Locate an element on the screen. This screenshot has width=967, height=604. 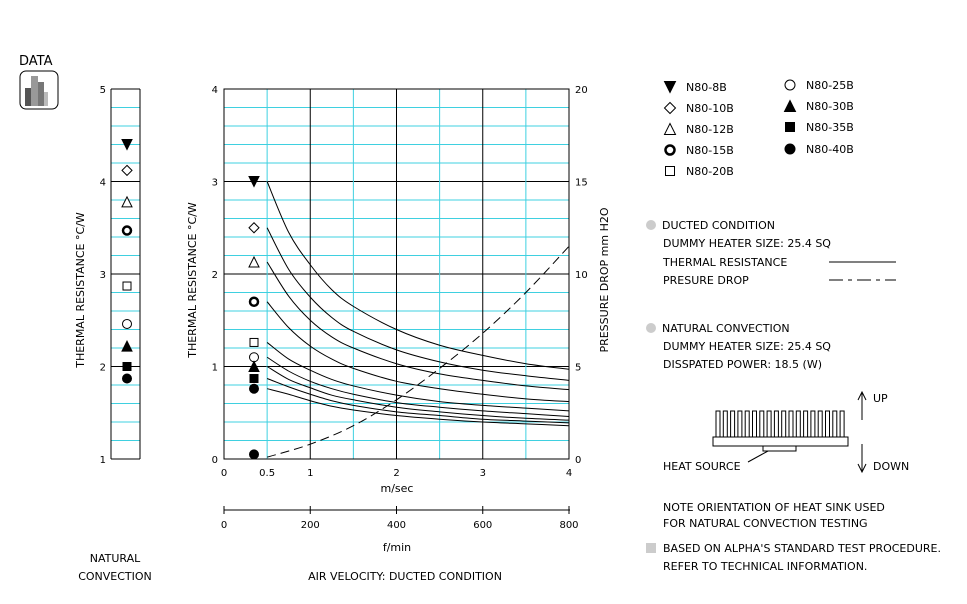
natural-info-power: DISSPATED POWER: 18.5 (W) is located at coordinates (742, 364).